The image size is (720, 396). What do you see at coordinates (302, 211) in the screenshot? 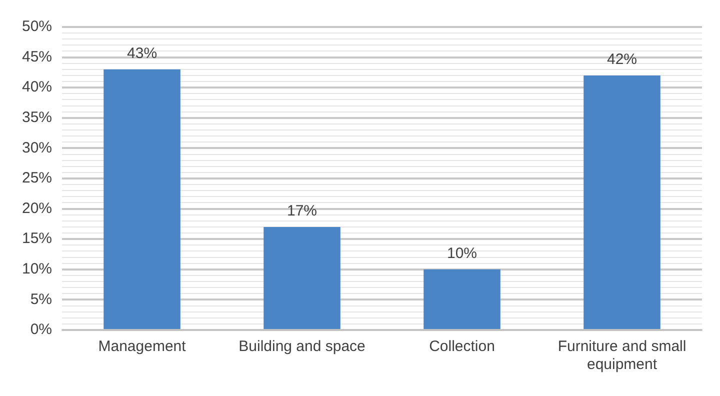
I see `data-label: 17%` at bounding box center [302, 211].